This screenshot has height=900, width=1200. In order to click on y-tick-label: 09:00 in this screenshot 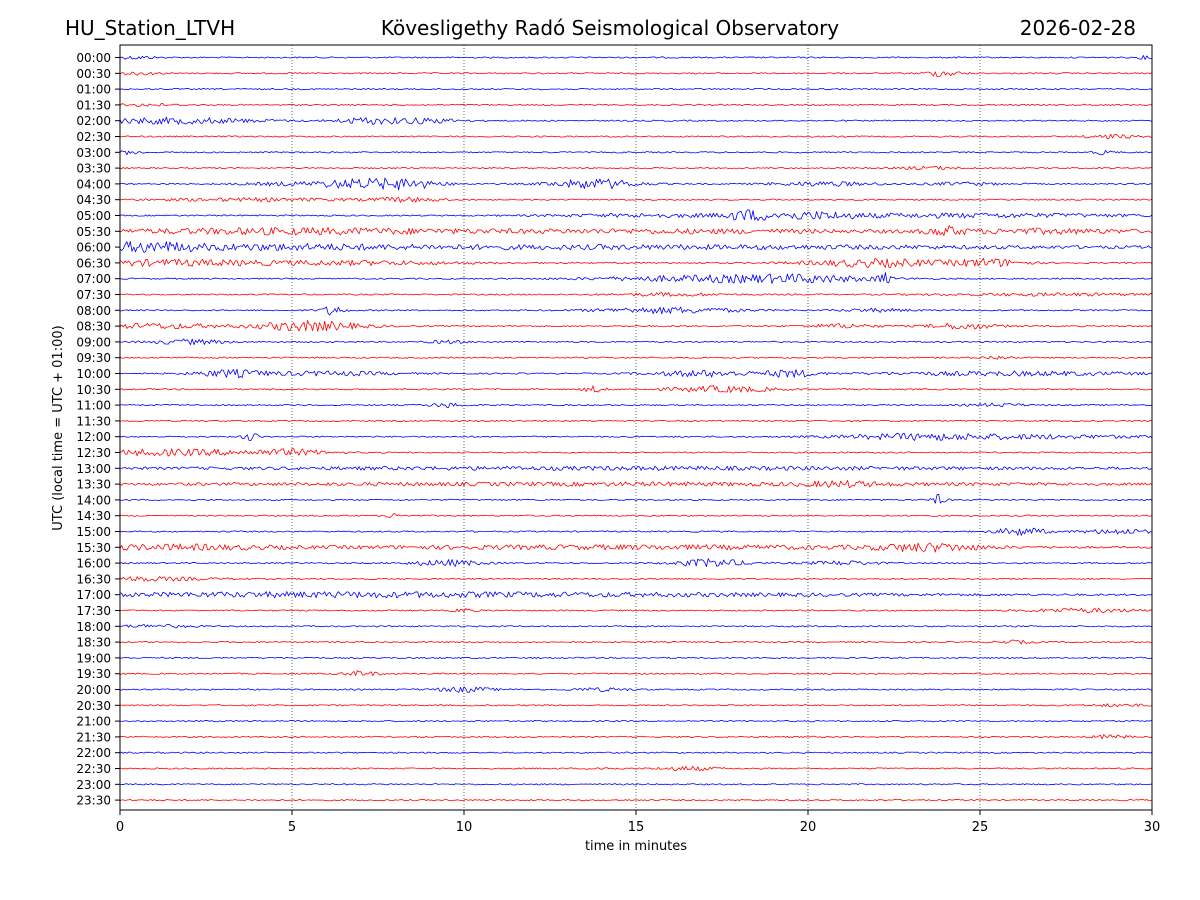, I will do `click(93, 342)`.